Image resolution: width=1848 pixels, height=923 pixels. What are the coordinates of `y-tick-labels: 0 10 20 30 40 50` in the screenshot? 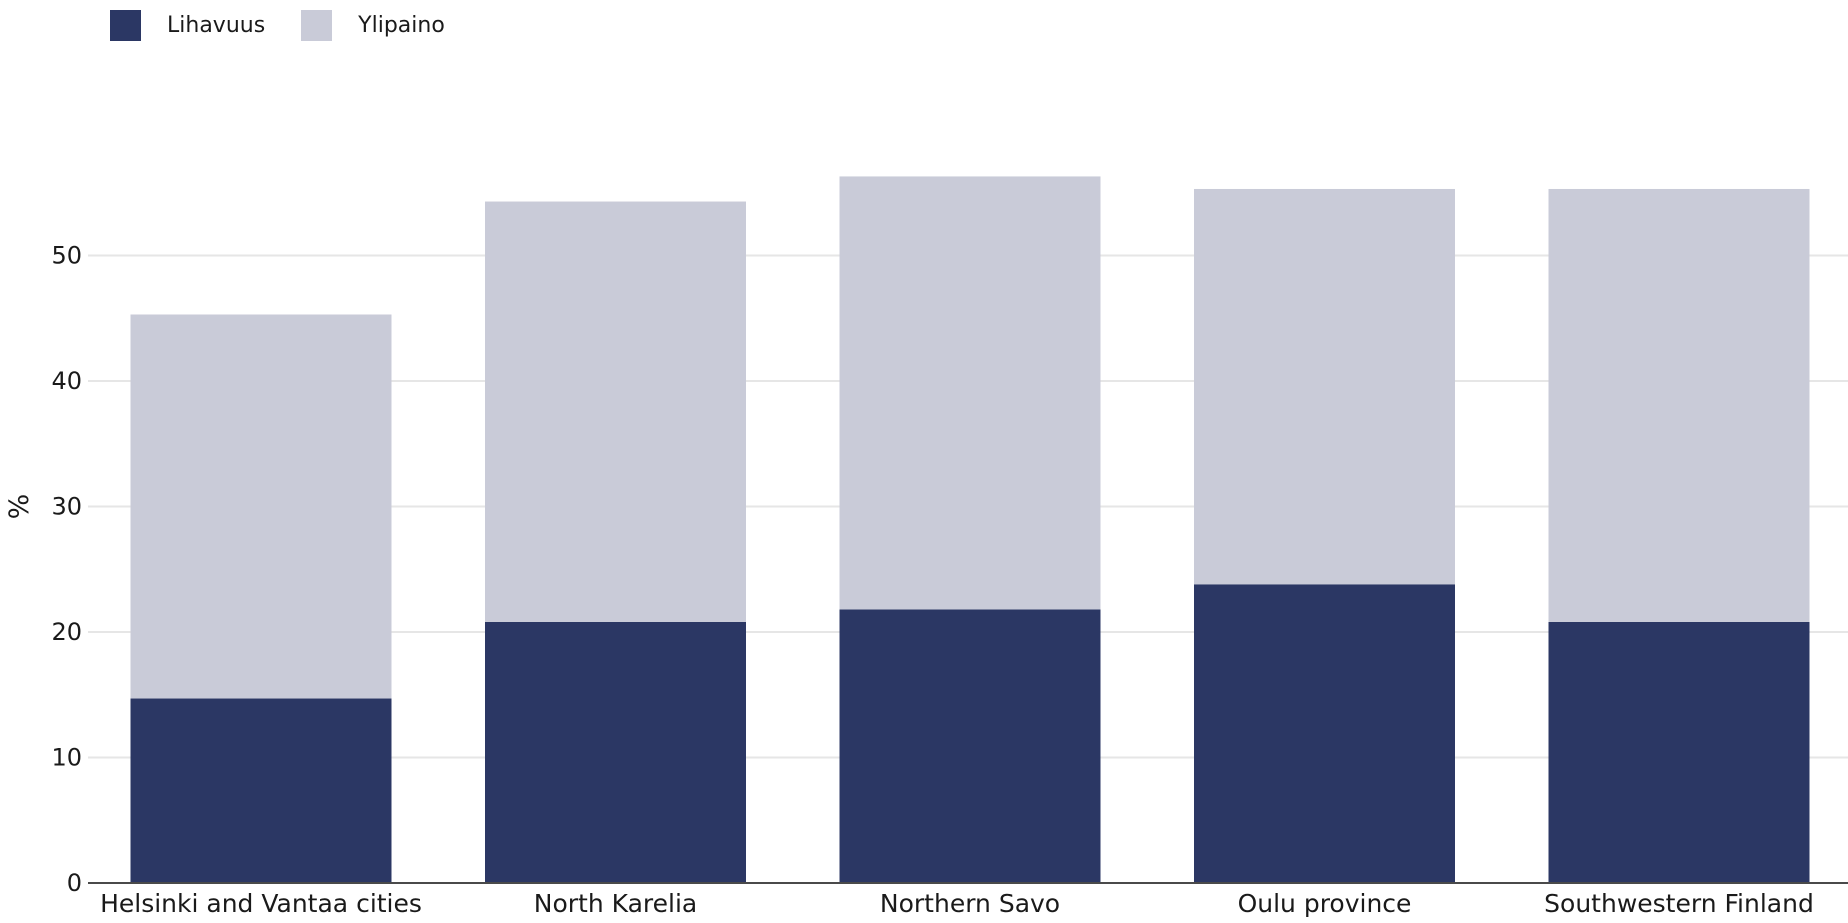 It's located at (66, 570).